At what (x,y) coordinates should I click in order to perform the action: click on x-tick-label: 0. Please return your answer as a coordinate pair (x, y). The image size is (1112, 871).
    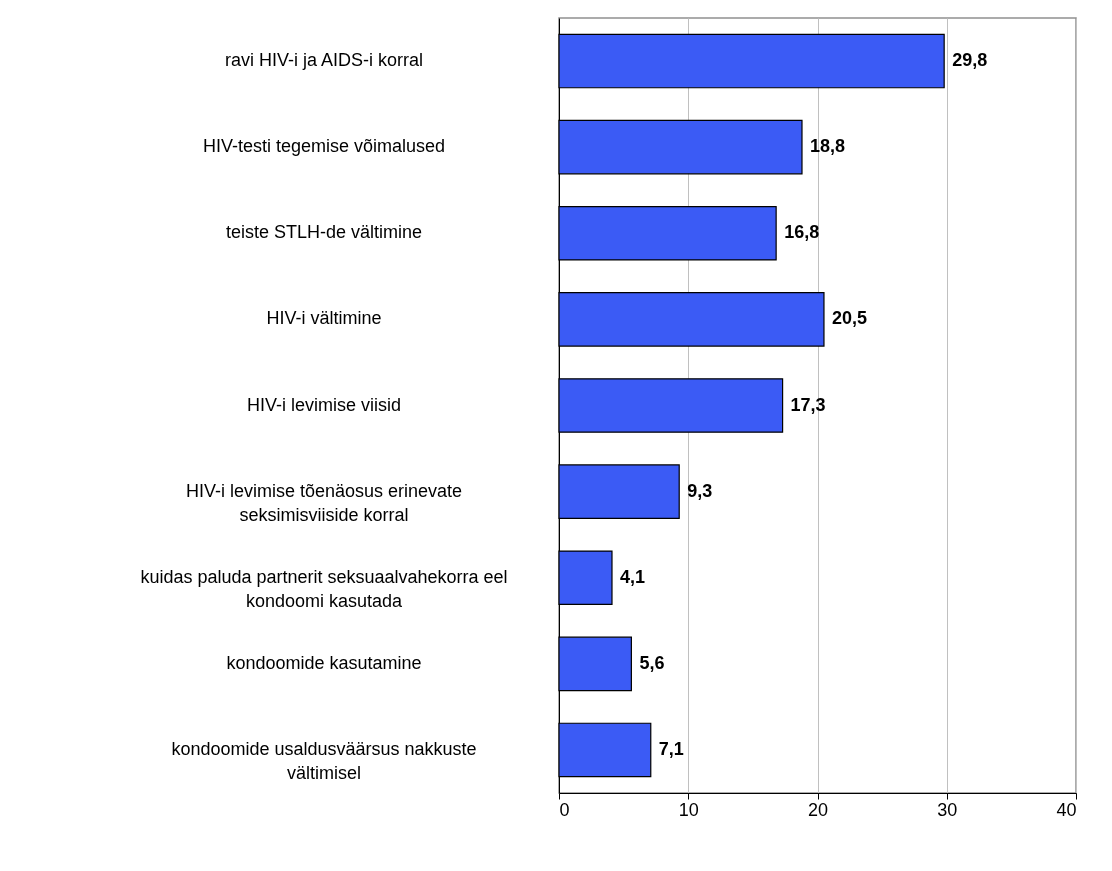
    Looking at the image, I should click on (564, 809).